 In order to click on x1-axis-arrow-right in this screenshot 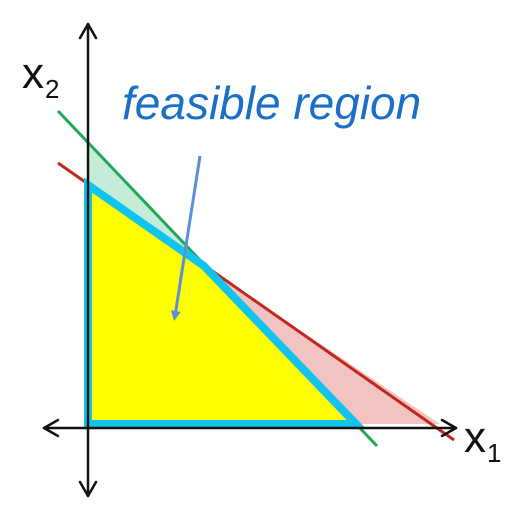, I will do `click(449, 428)`.